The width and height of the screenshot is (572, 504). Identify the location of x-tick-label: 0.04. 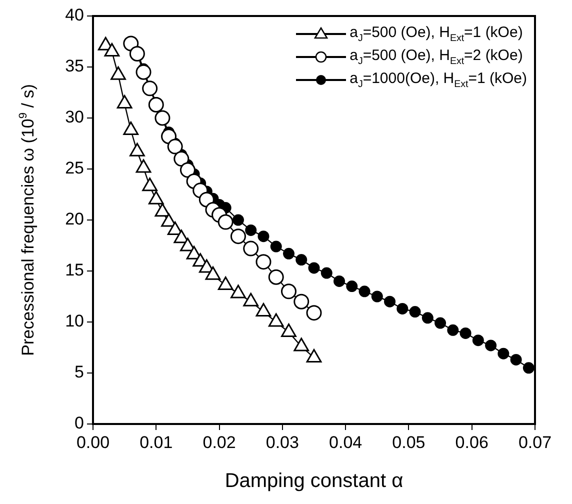
(345, 442).